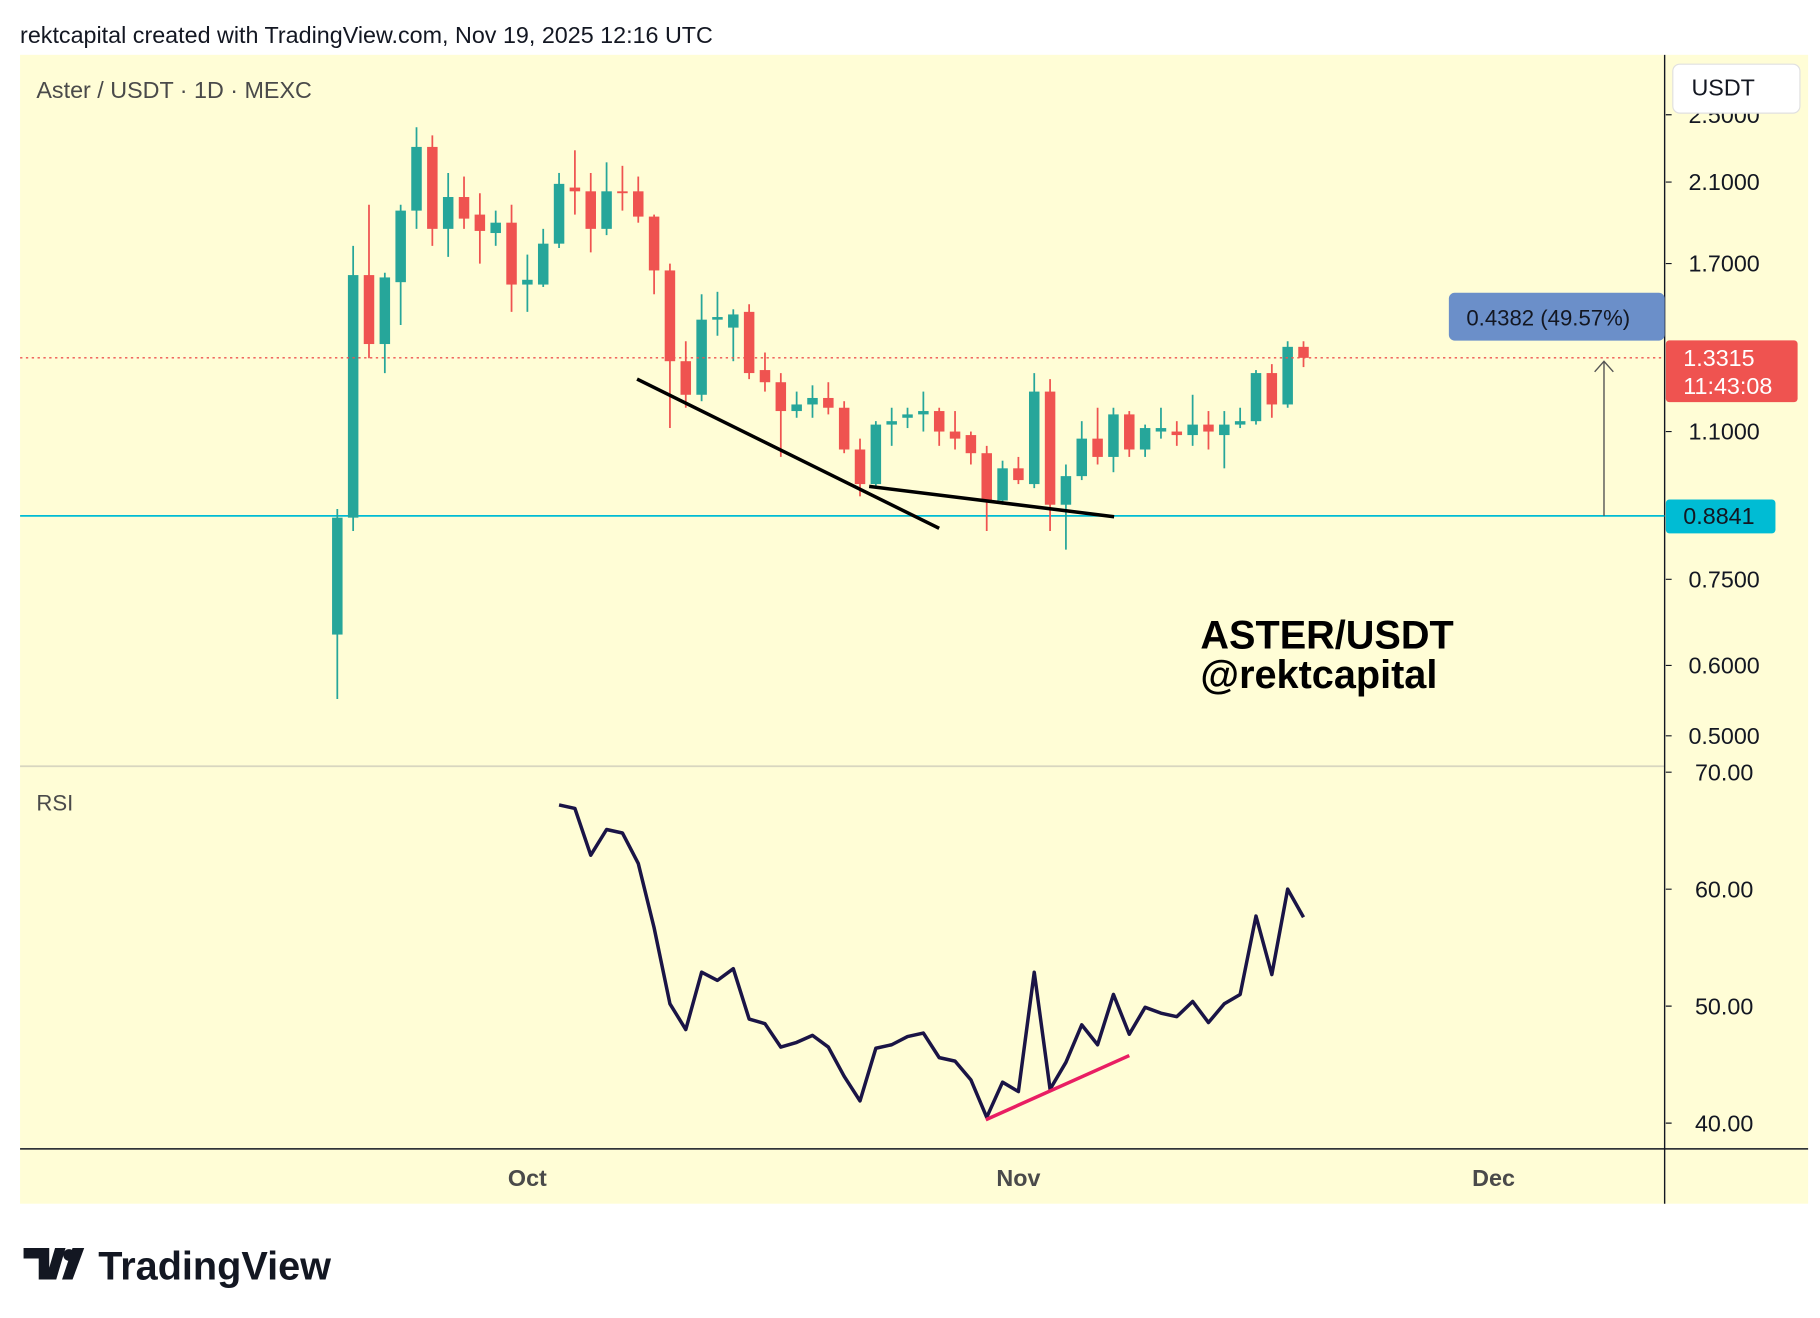 The image size is (1820, 1318). I want to click on rsi-trendline, so click(1057, 1087).